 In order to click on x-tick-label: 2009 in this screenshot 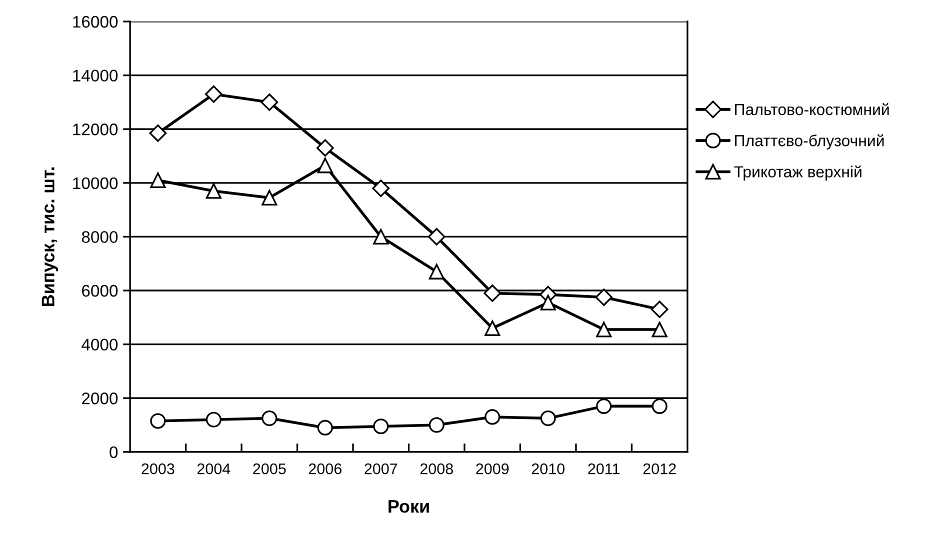, I will do `click(492, 468)`.